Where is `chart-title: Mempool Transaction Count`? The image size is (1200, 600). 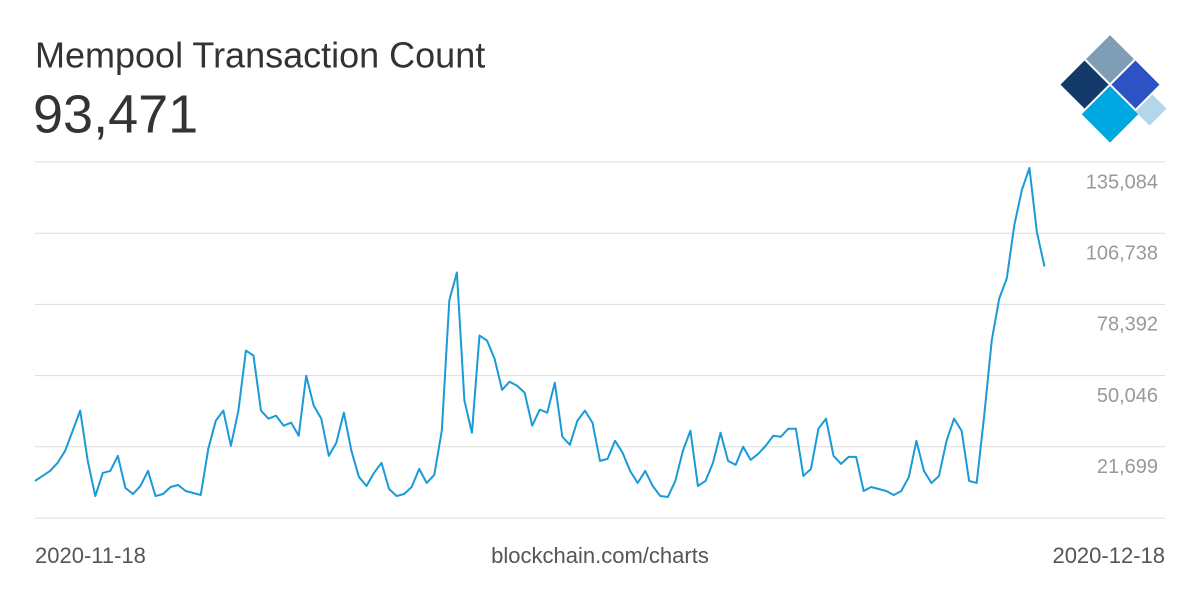
chart-title: Mempool Transaction Count is located at coordinates (260, 55).